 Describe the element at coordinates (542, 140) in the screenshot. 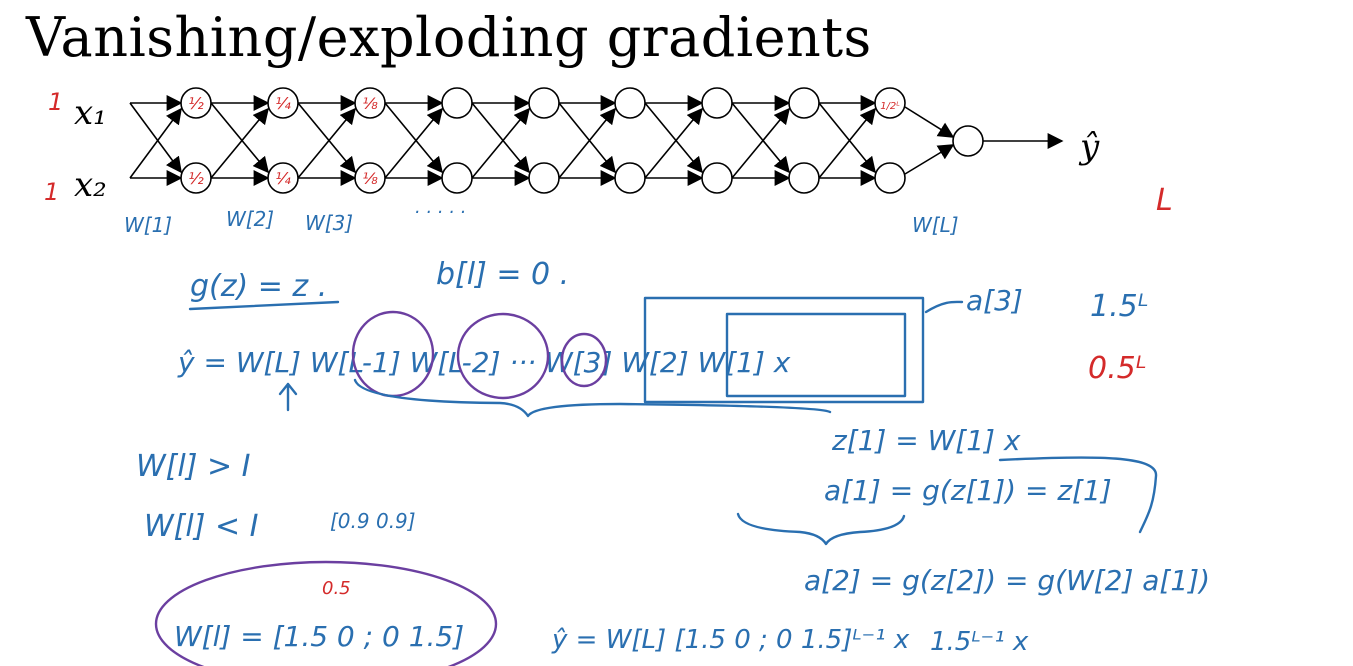

I see `network-edges` at that location.